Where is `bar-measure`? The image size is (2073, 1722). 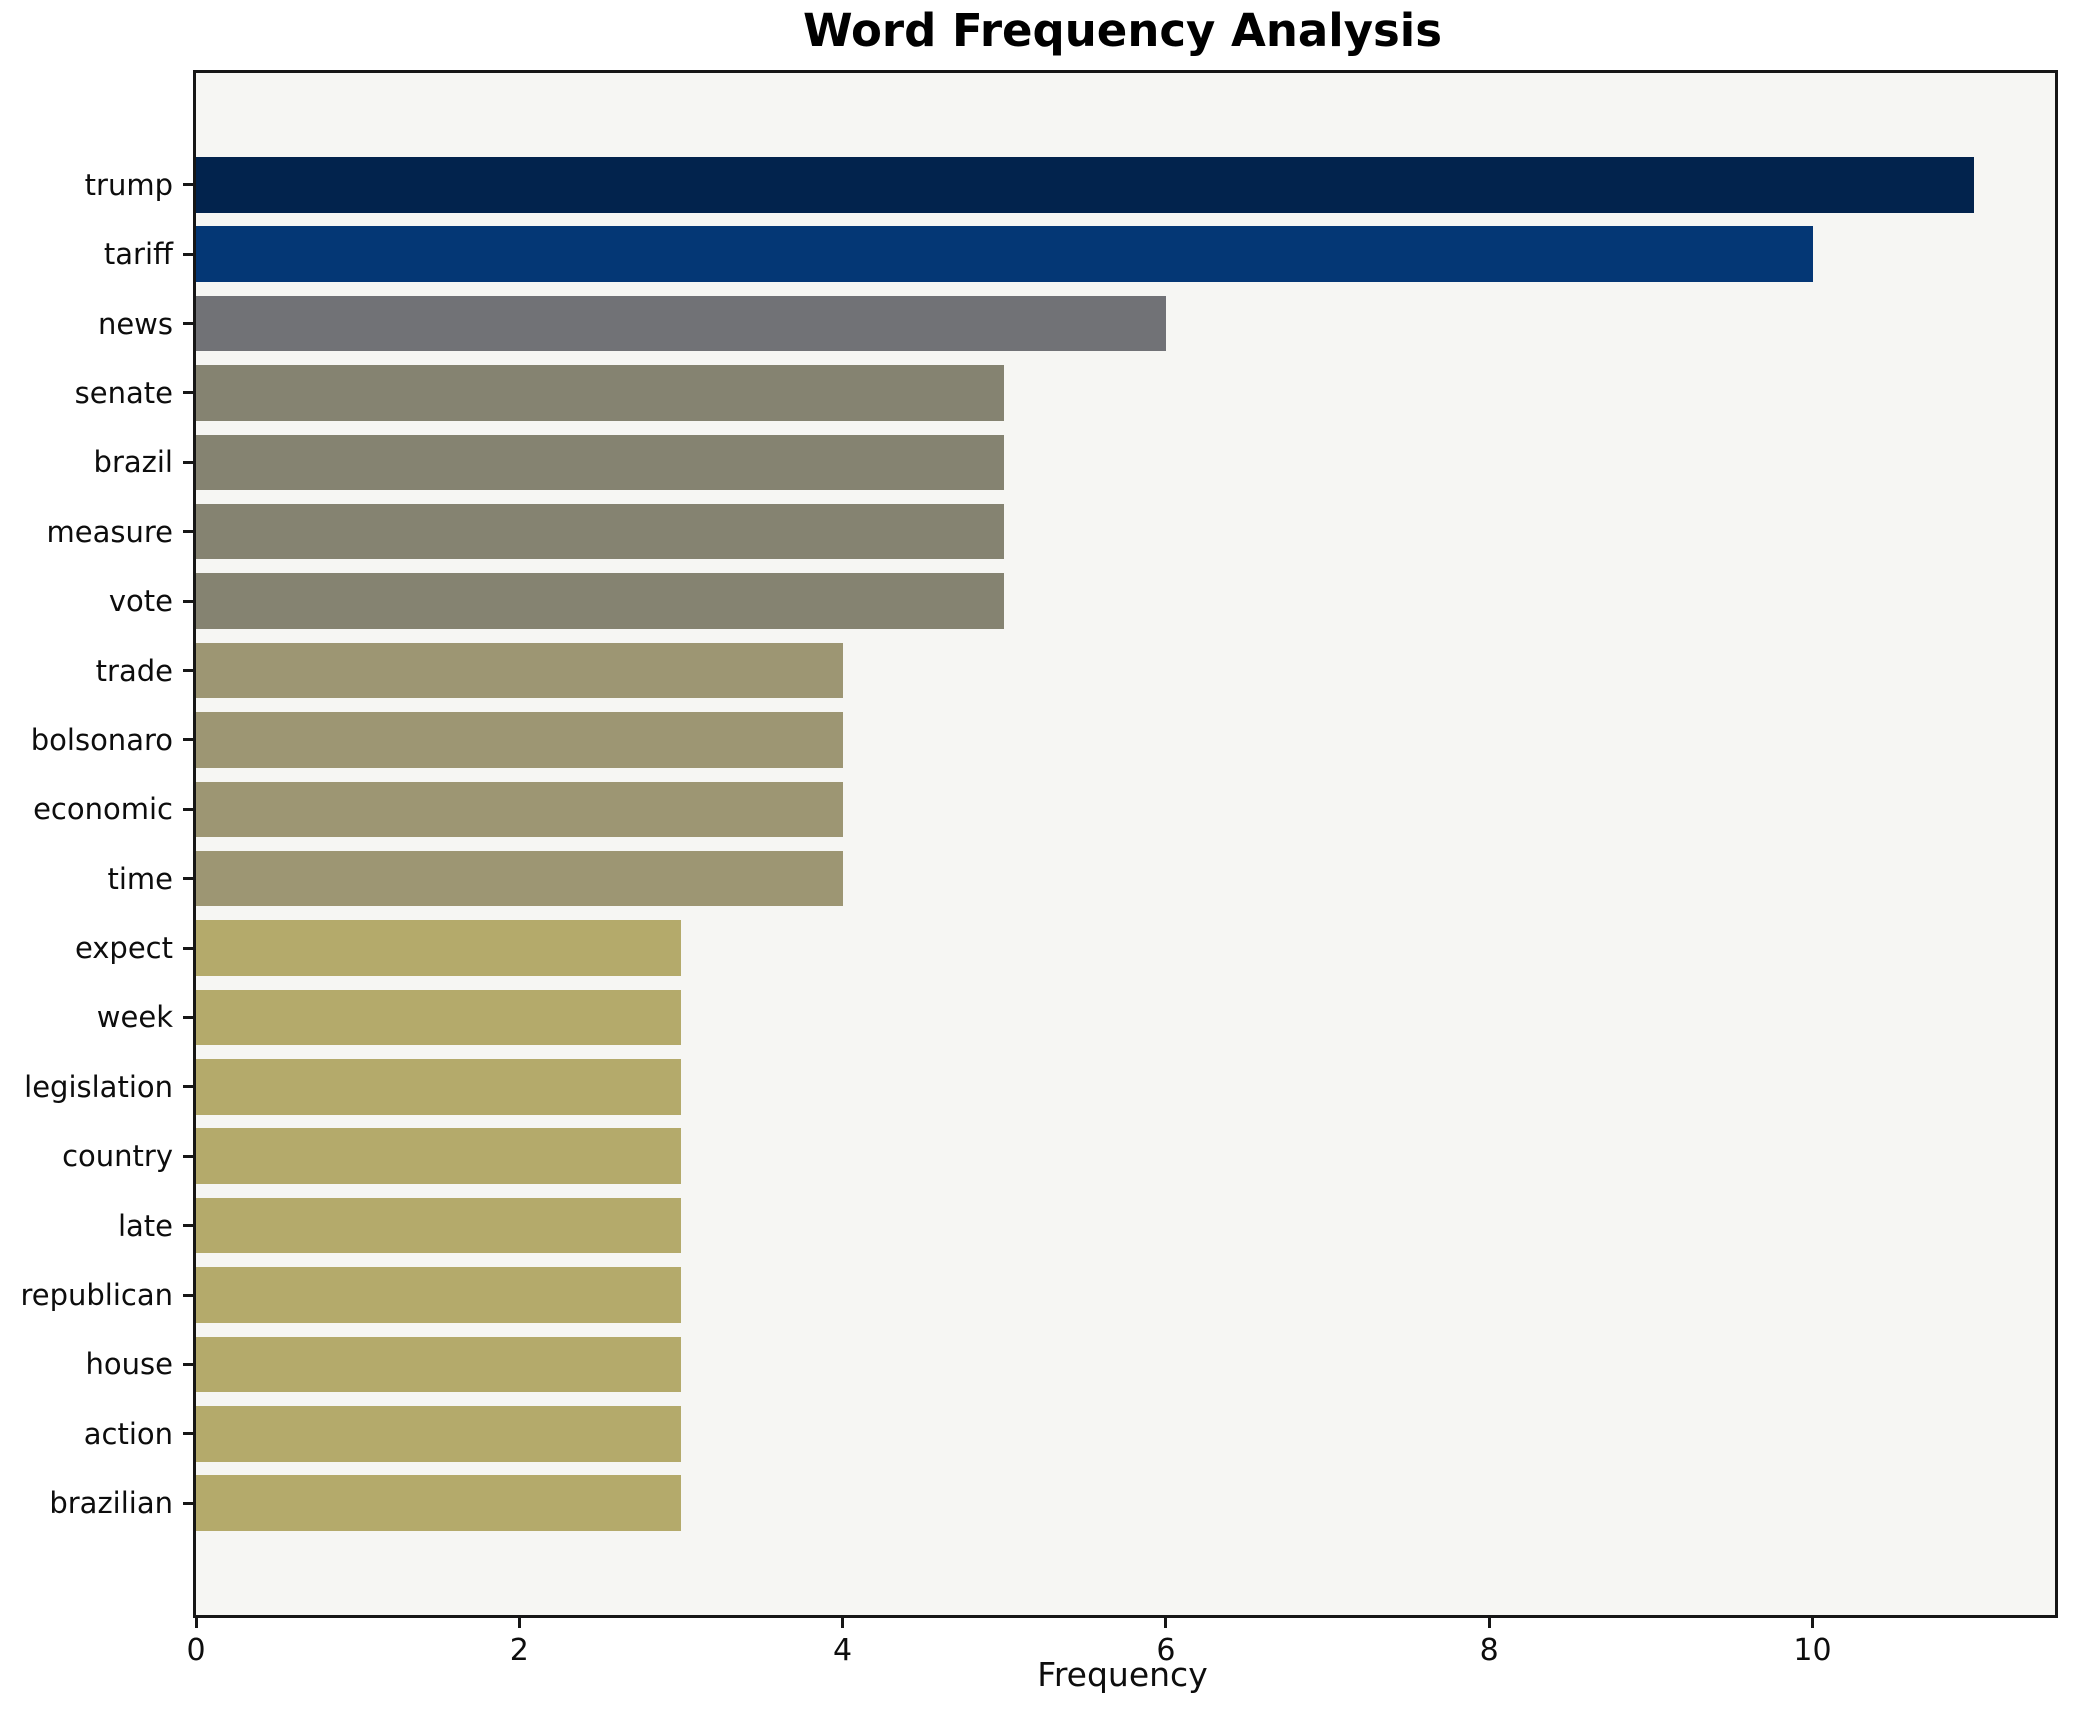
bar-measure is located at coordinates (600, 531).